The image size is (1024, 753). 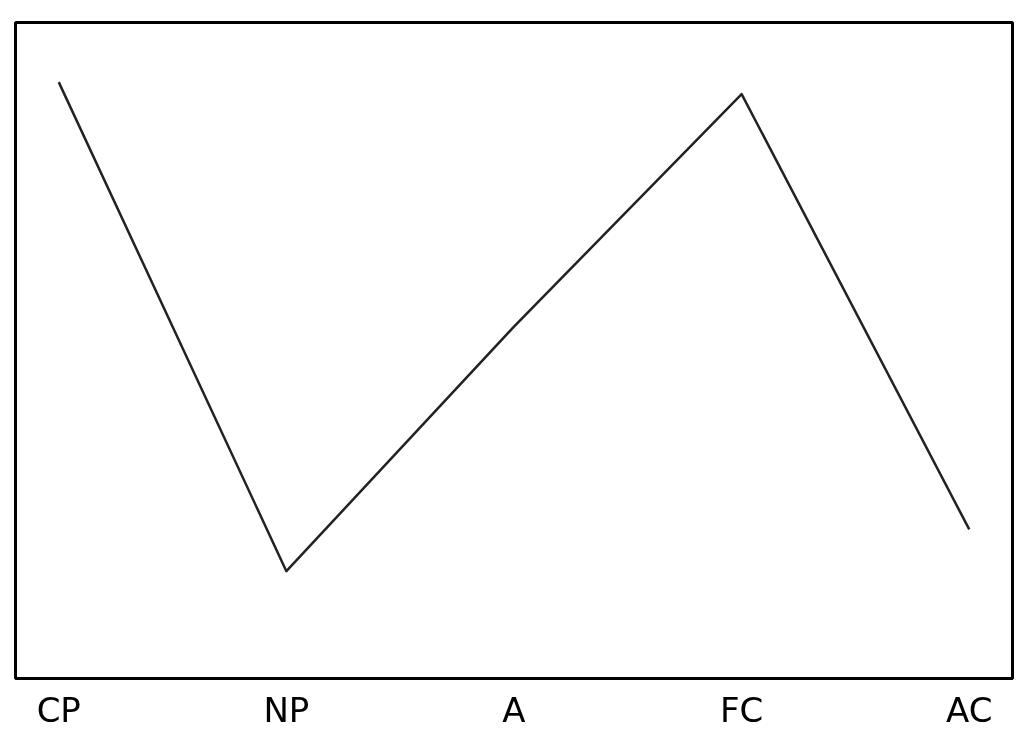 What do you see at coordinates (969, 709) in the screenshot?
I see `x-tick-label: AC` at bounding box center [969, 709].